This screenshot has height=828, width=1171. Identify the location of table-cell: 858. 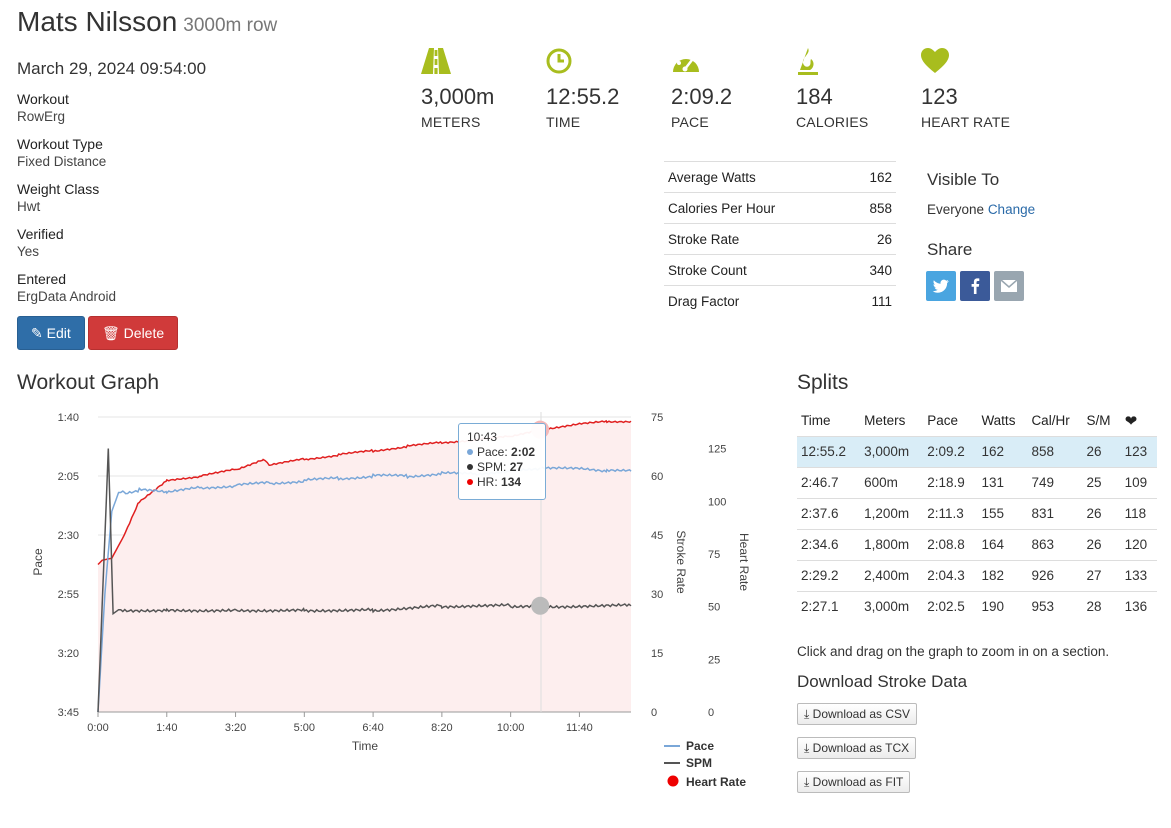
(1055, 451).